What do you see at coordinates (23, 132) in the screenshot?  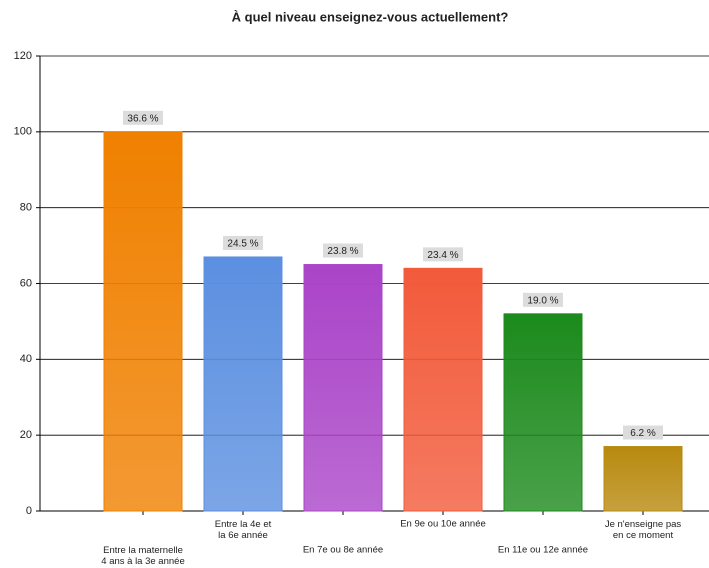 I see `y-tick-label: 100` at bounding box center [23, 132].